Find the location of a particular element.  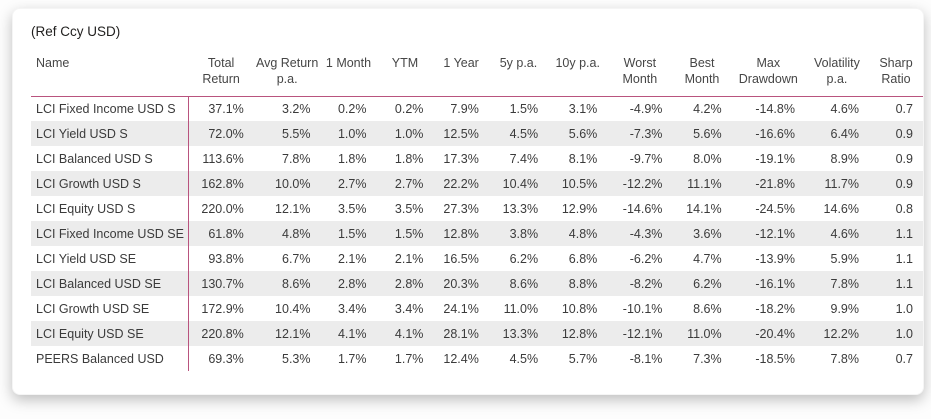

cell-max-drawdown: -12.1% is located at coordinates (775, 233).